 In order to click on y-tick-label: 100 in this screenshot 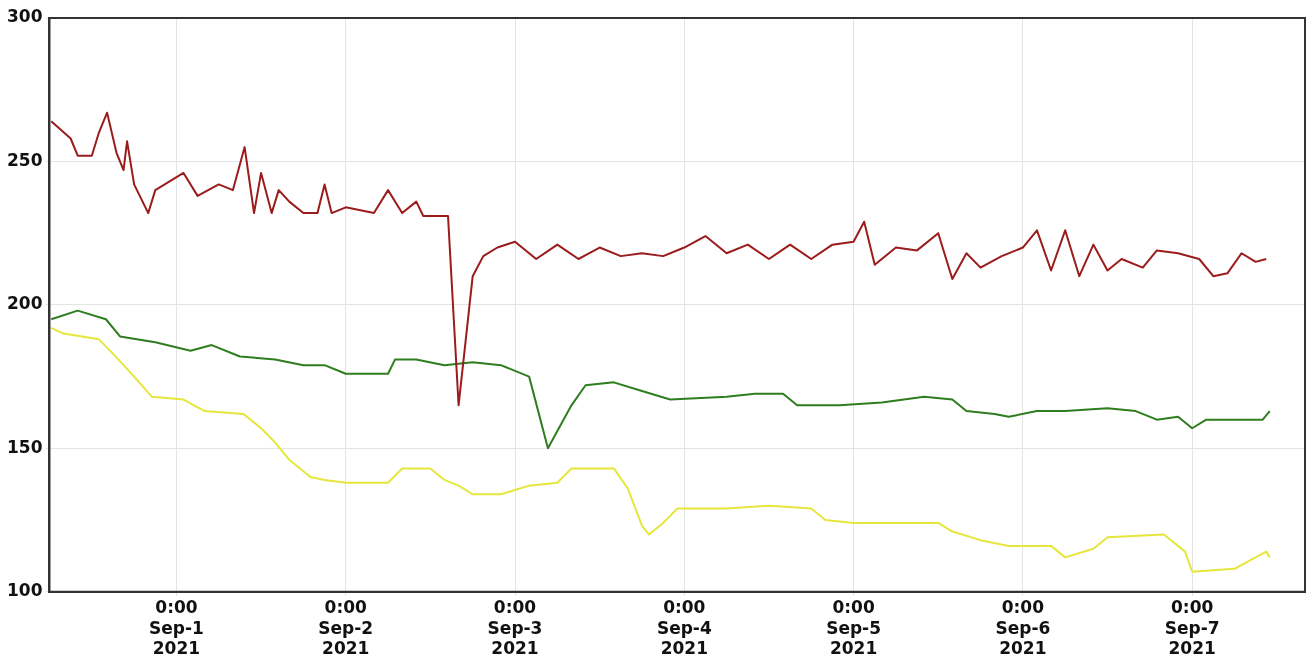, I will do `click(24, 590)`.